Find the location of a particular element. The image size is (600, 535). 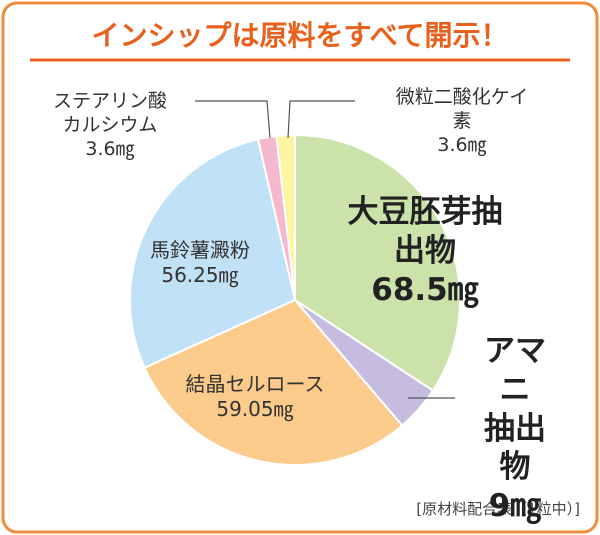

slice-label: ステアリン酸 カルシウム 3.6㎎ is located at coordinates (110, 125).